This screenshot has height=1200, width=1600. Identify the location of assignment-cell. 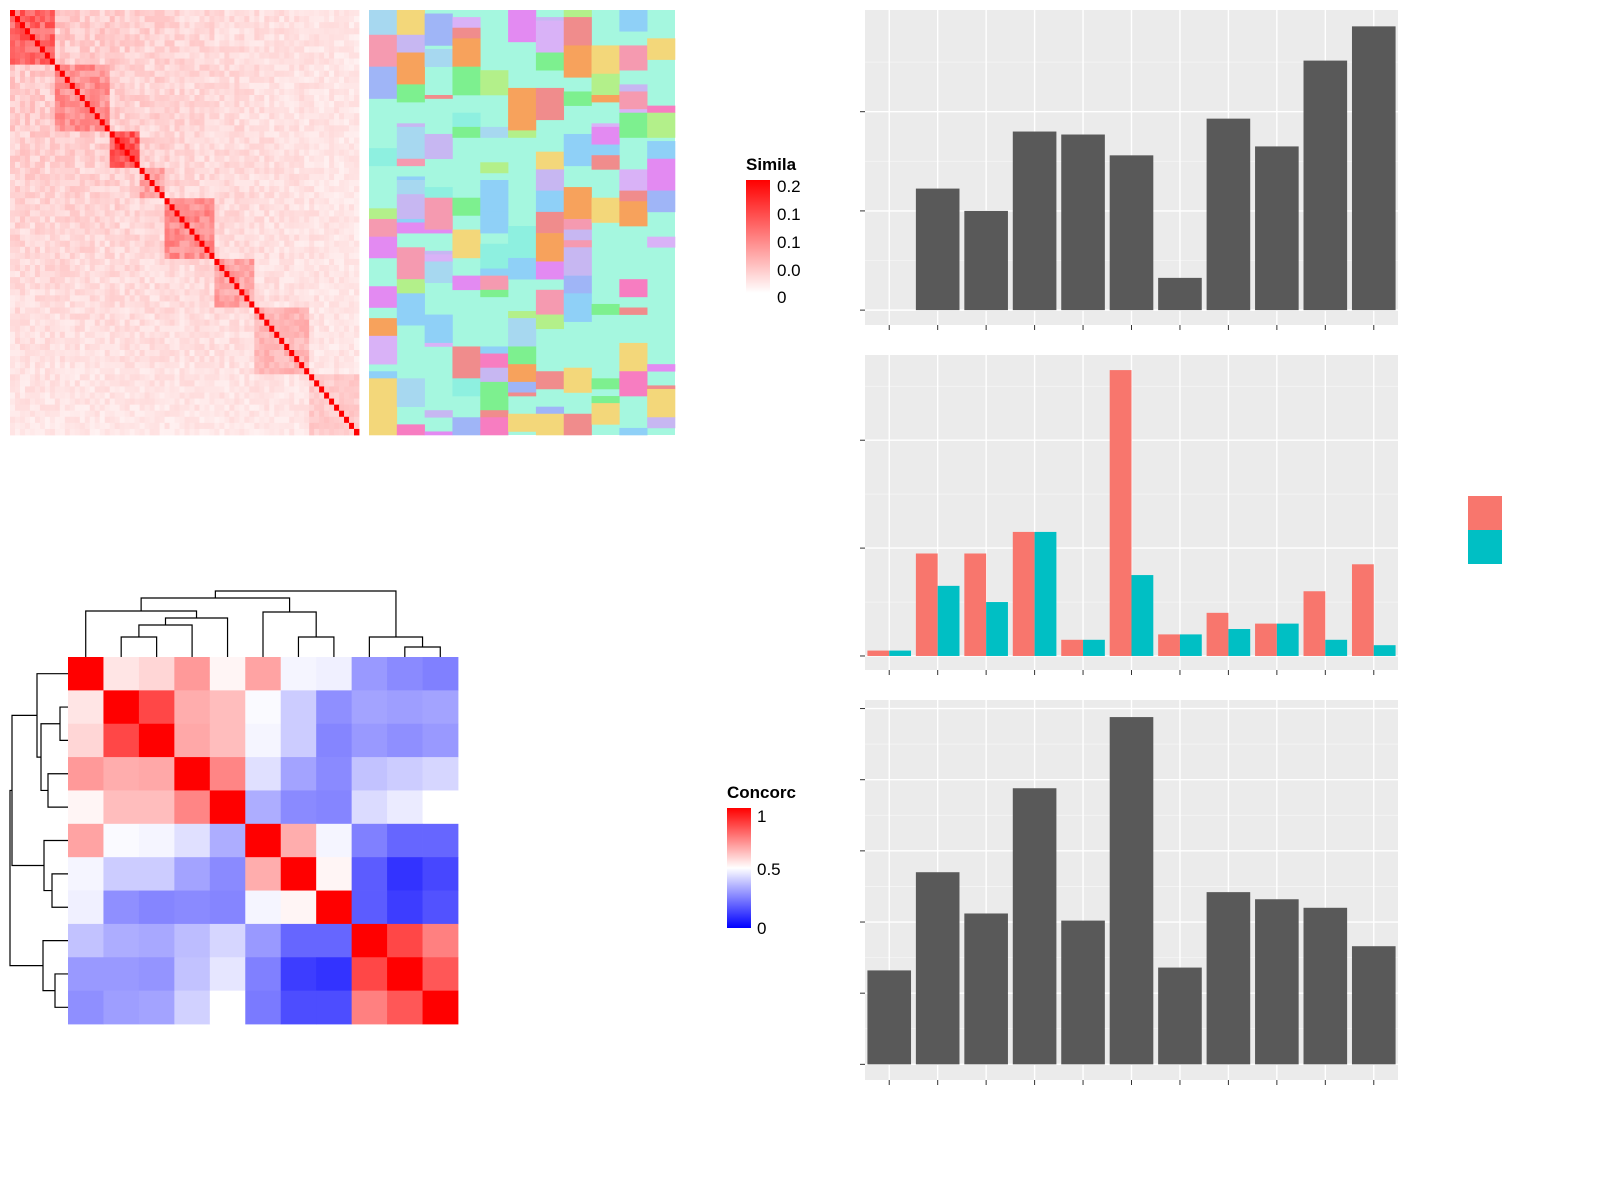
(410, 286).